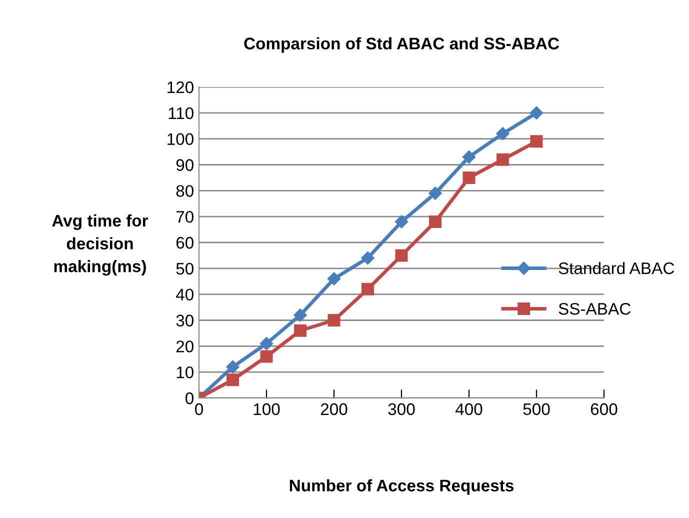  I want to click on y-tick-label: 120, so click(181, 87).